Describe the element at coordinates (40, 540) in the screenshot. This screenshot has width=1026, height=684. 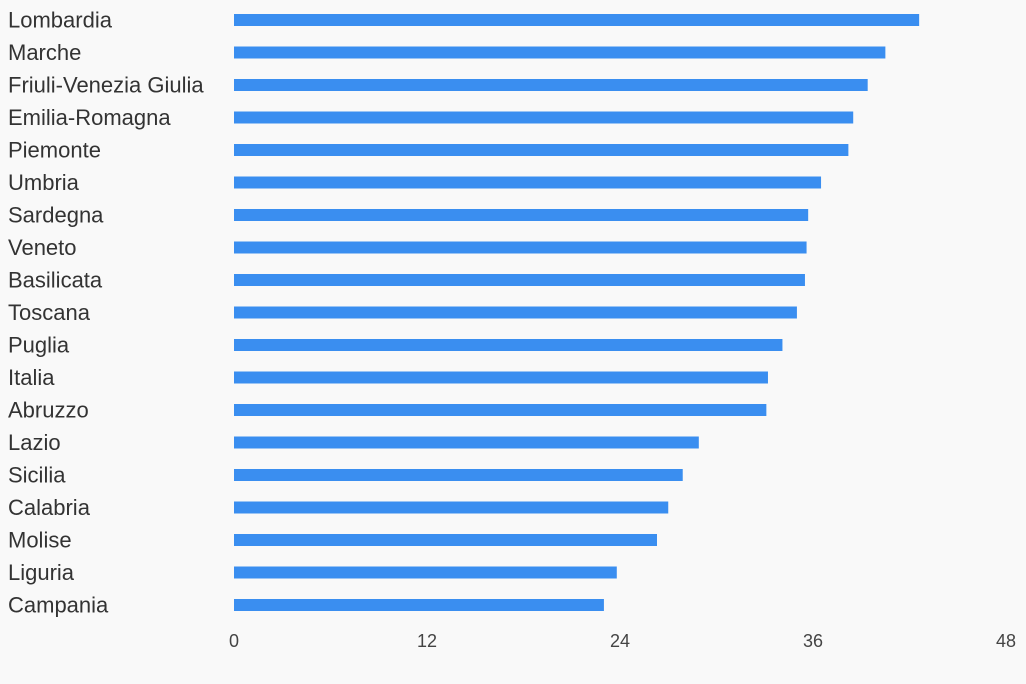
I see `category-label: Molise` at that location.